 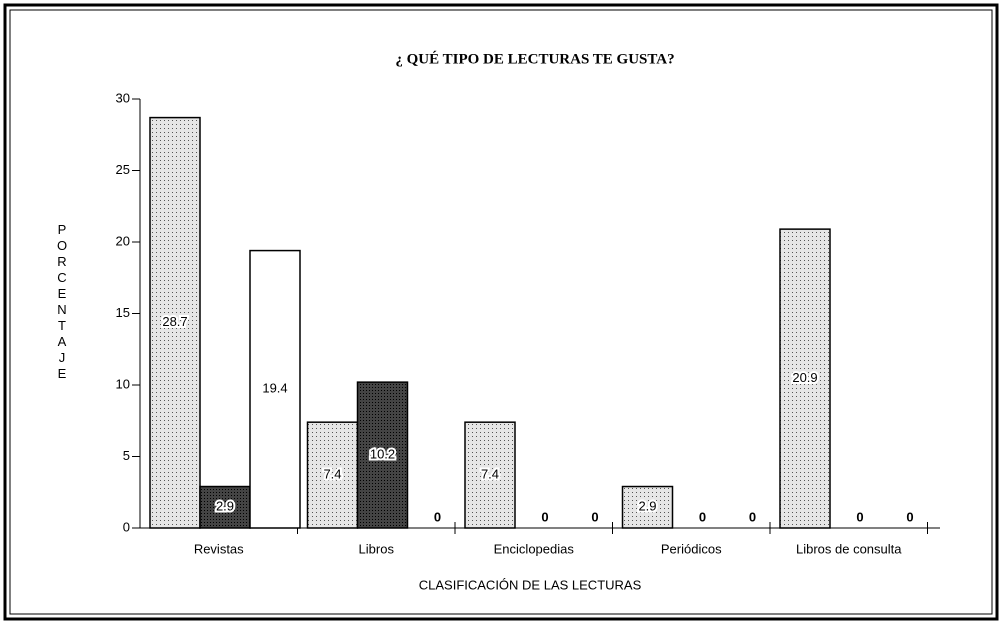 I want to click on y-tick-label: 25, so click(x=123, y=169).